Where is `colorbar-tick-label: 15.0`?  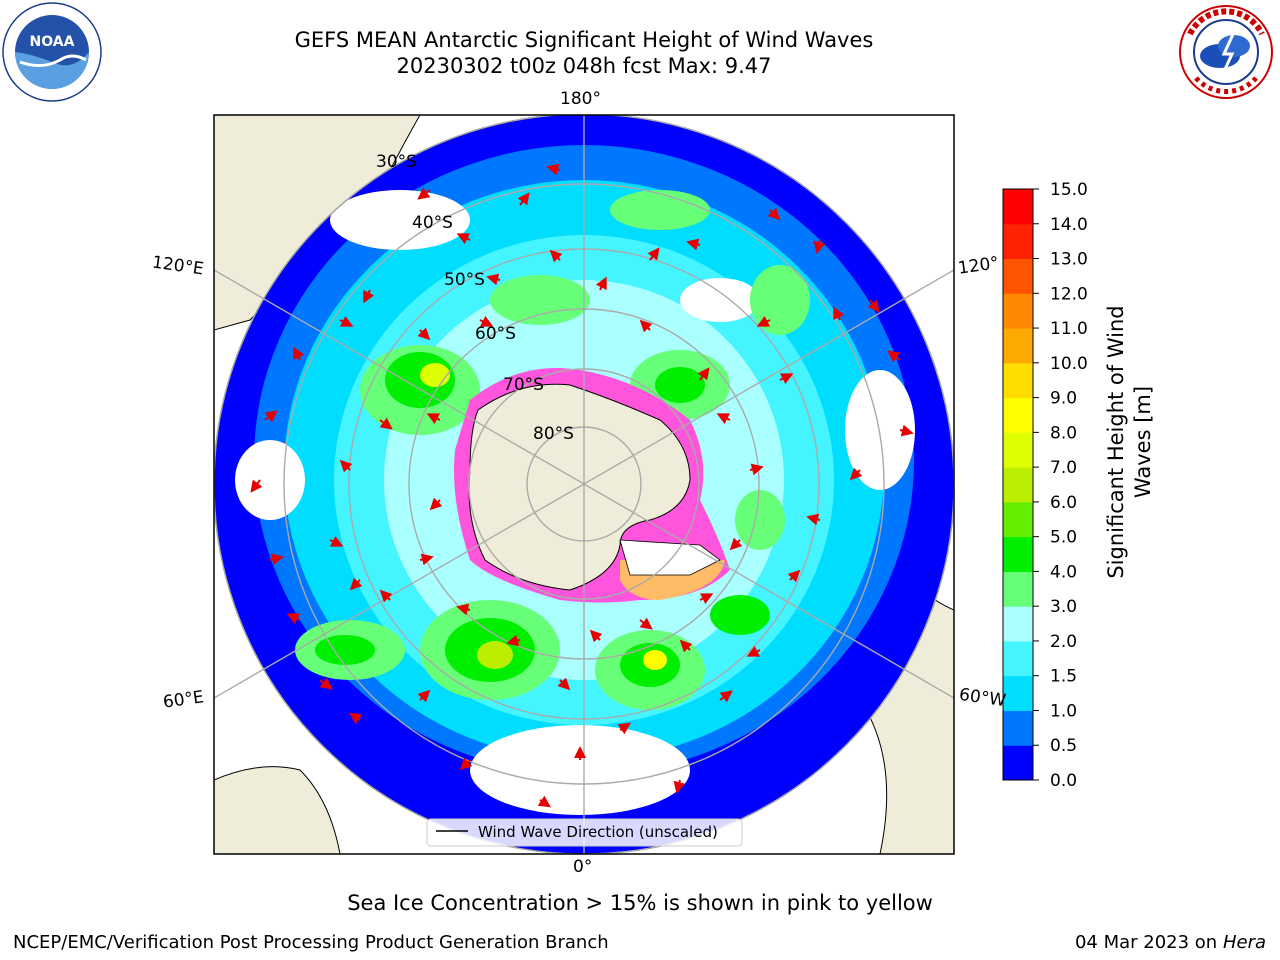
colorbar-tick-label: 15.0 is located at coordinates (1069, 190).